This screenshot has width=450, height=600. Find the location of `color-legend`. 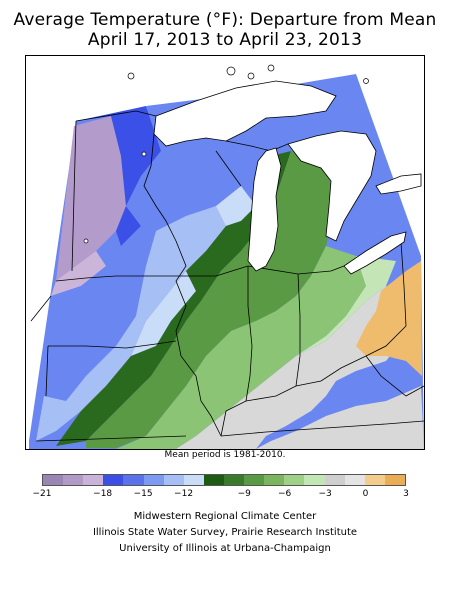

color-legend is located at coordinates (224, 480).